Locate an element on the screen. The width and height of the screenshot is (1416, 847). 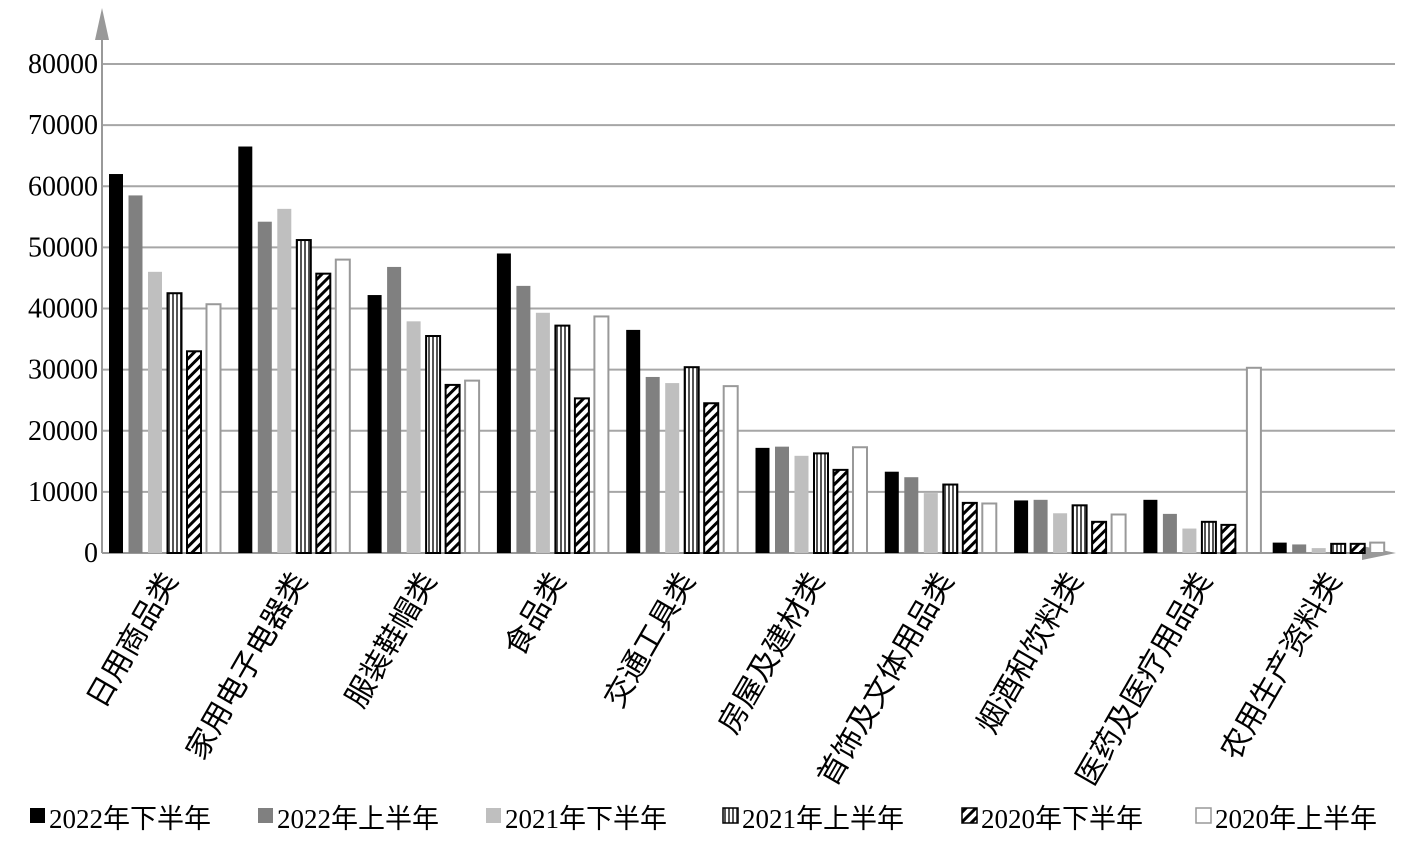
category-label: 服装鞋帽类 is located at coordinates (391, 640).